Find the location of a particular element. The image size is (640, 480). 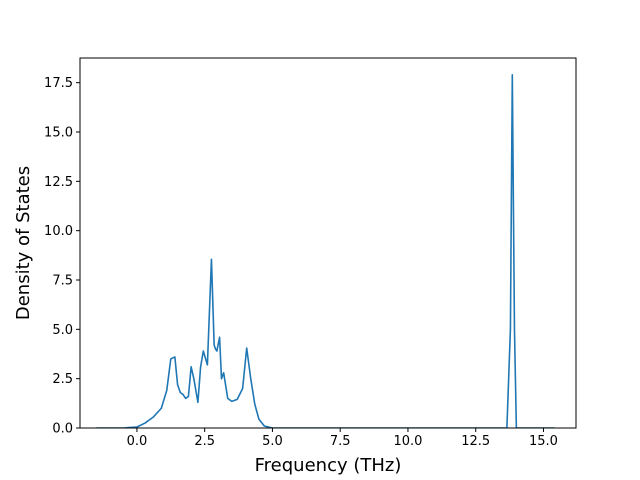

x-tick-label: 10.0 is located at coordinates (407, 441).